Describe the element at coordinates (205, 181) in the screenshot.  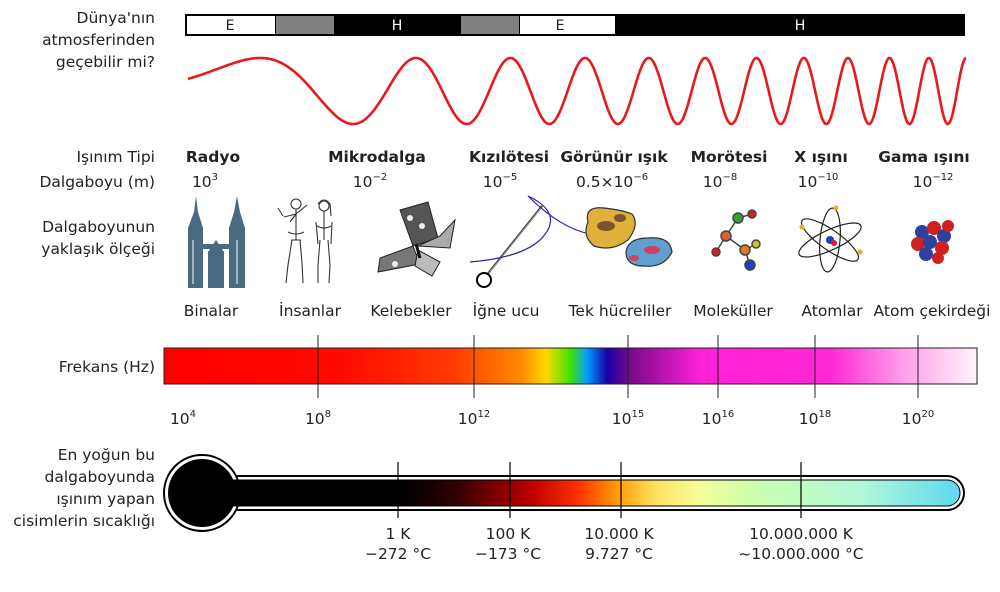
I see `wavelength-value-radio: 103` at that location.